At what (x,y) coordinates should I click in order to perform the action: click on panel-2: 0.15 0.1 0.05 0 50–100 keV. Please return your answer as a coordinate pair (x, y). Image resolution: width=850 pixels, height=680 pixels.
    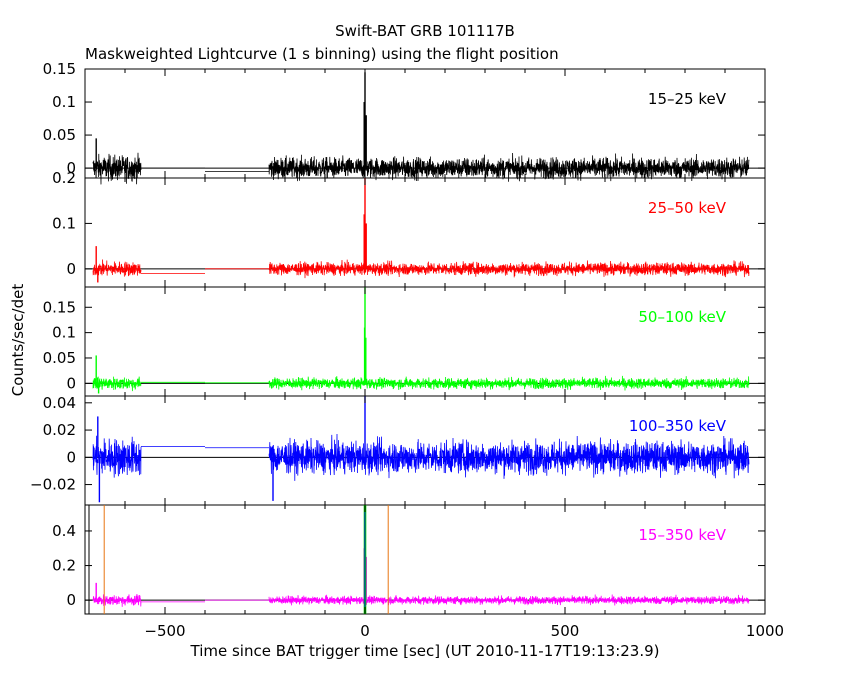
    Looking at the image, I should click on (404, 341).